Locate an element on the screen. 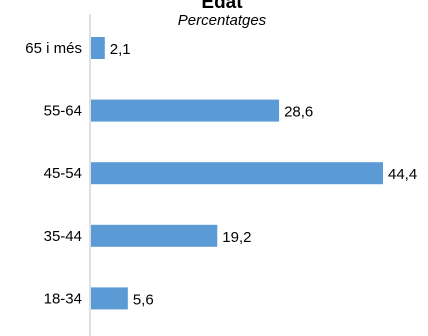 This screenshot has width=428, height=336. category-label-0: 65 i més is located at coordinates (53, 48).